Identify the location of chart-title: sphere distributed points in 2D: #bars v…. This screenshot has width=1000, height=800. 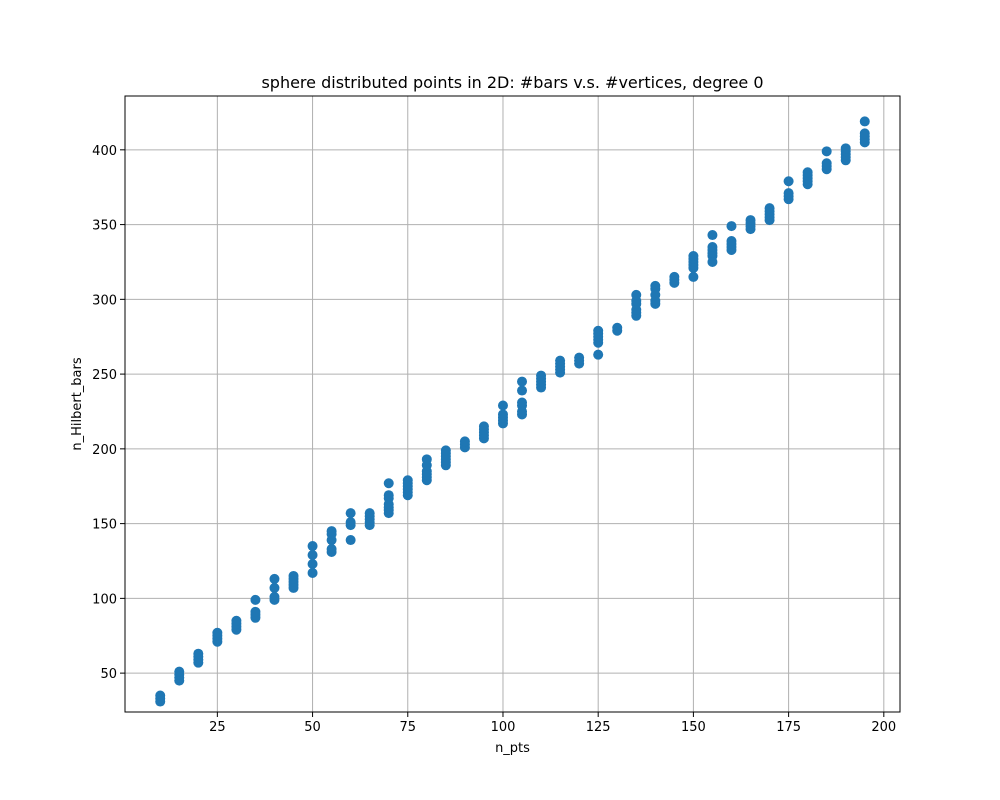
(512, 82).